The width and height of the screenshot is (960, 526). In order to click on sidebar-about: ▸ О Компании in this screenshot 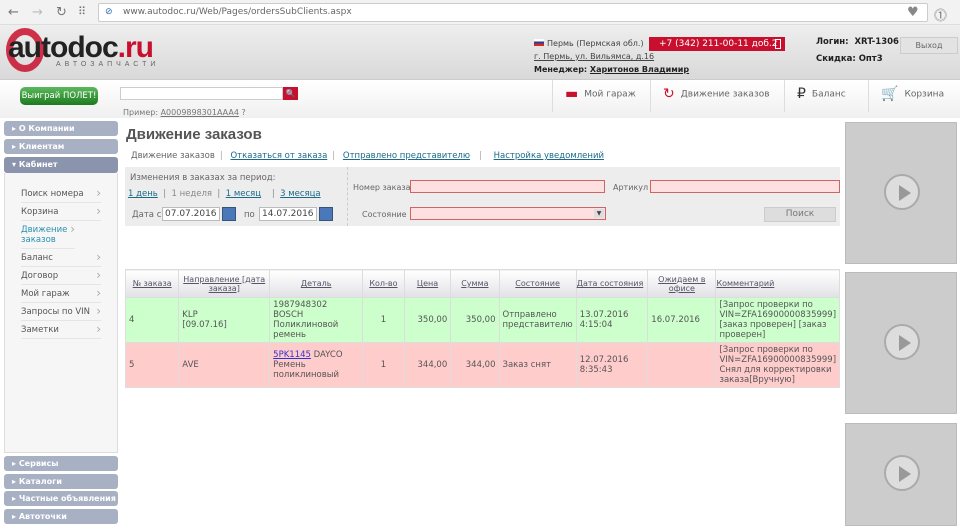, I will do `click(61, 128)`.